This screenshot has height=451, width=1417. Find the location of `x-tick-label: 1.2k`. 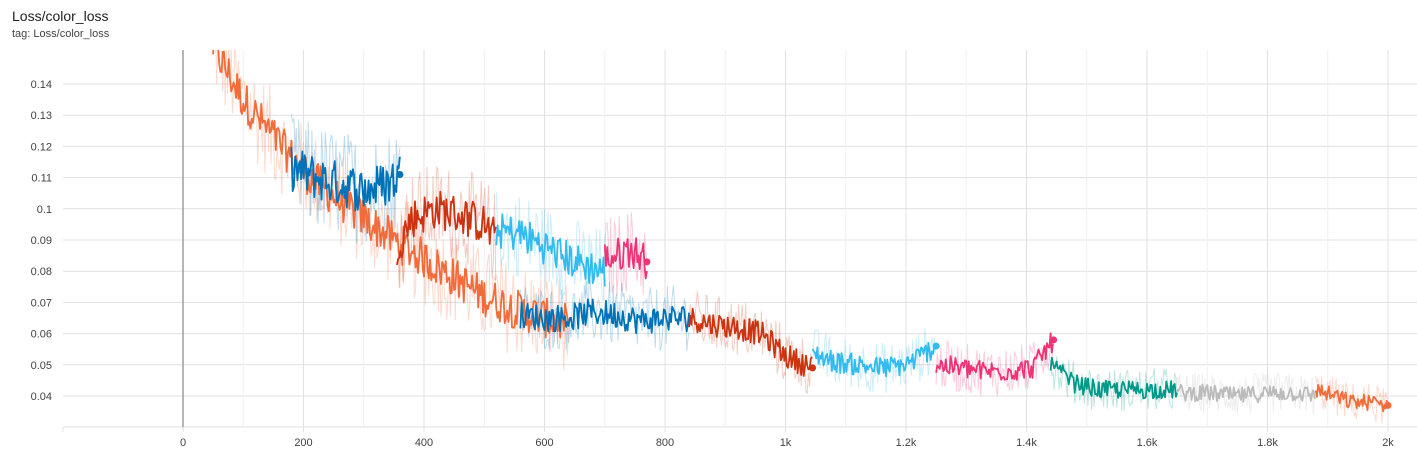

x-tick-label: 1.2k is located at coordinates (906, 443).